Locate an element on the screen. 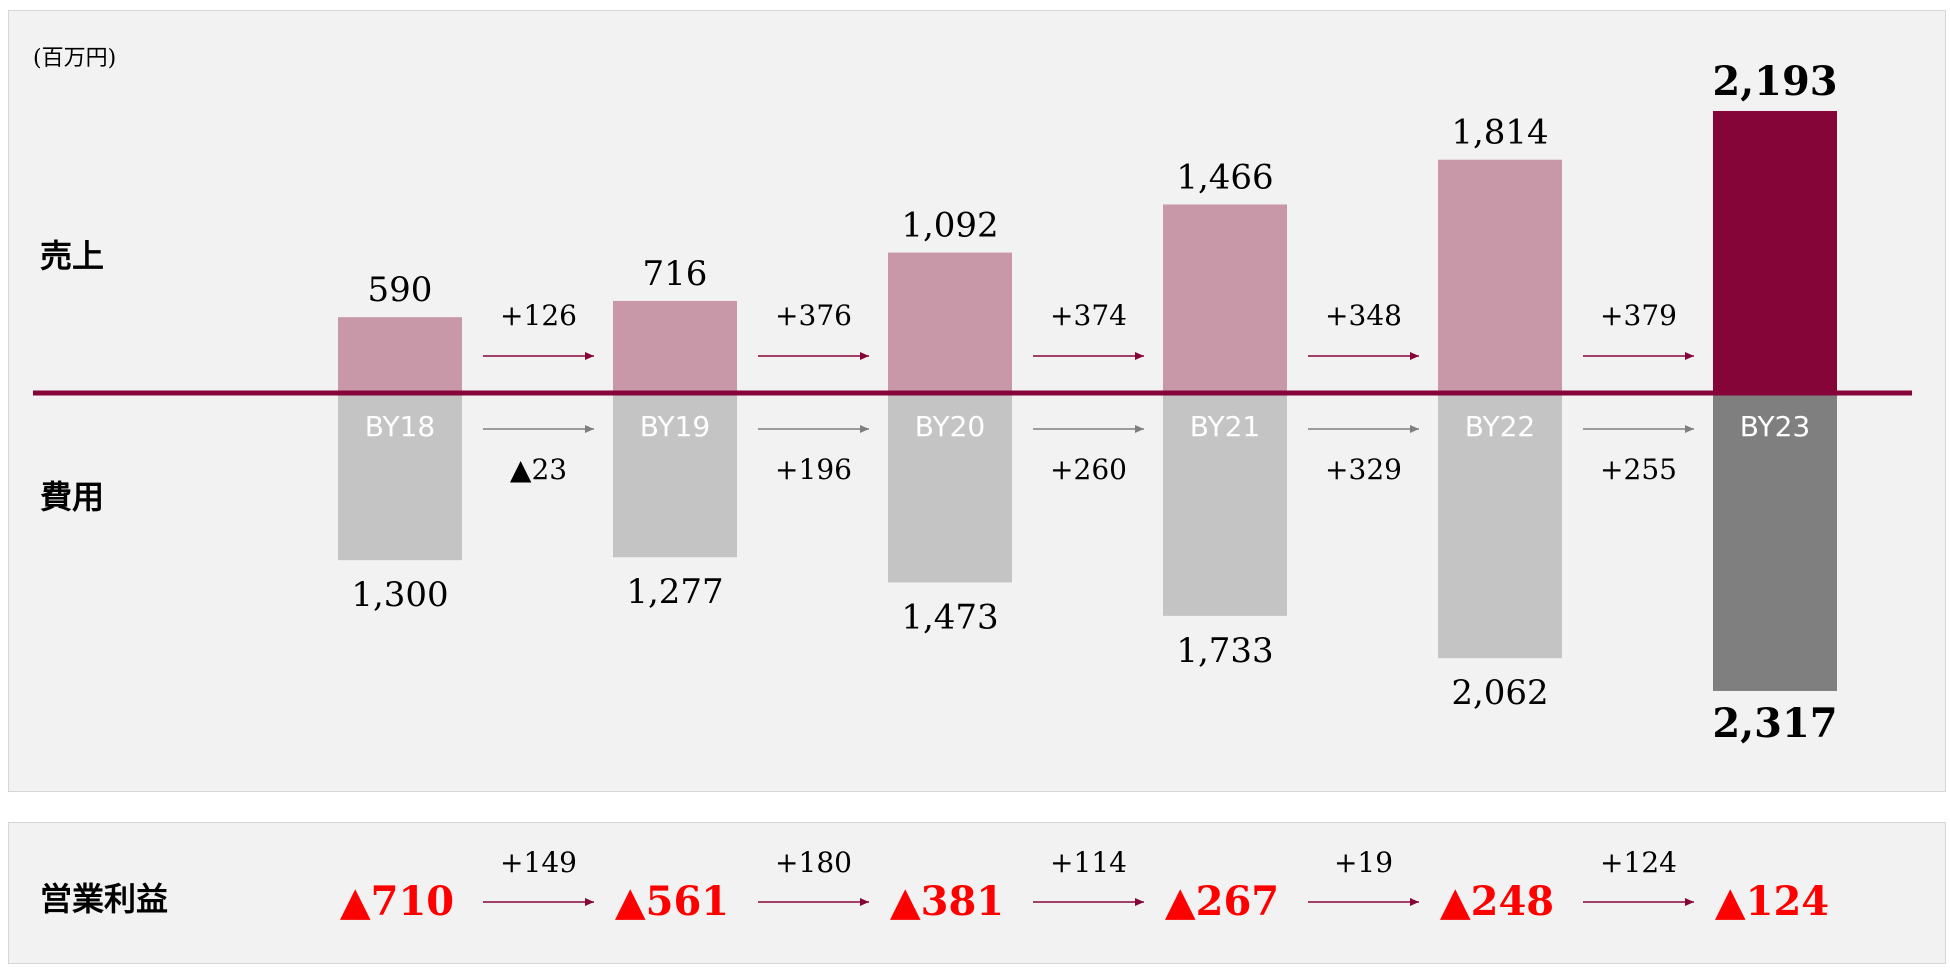  operating-profit-change-label: +149 is located at coordinates (538, 862).